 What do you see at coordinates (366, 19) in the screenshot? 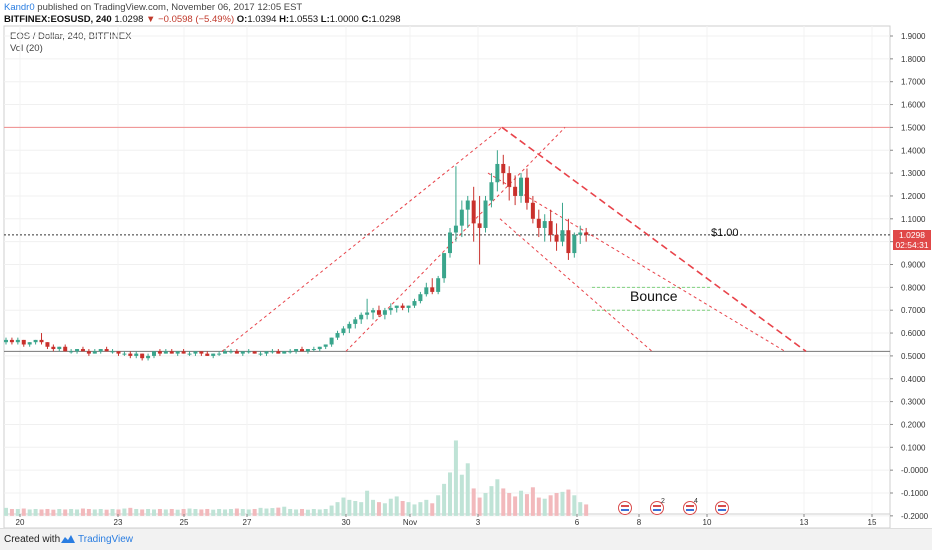
I see `close-label: C:` at bounding box center [366, 19].